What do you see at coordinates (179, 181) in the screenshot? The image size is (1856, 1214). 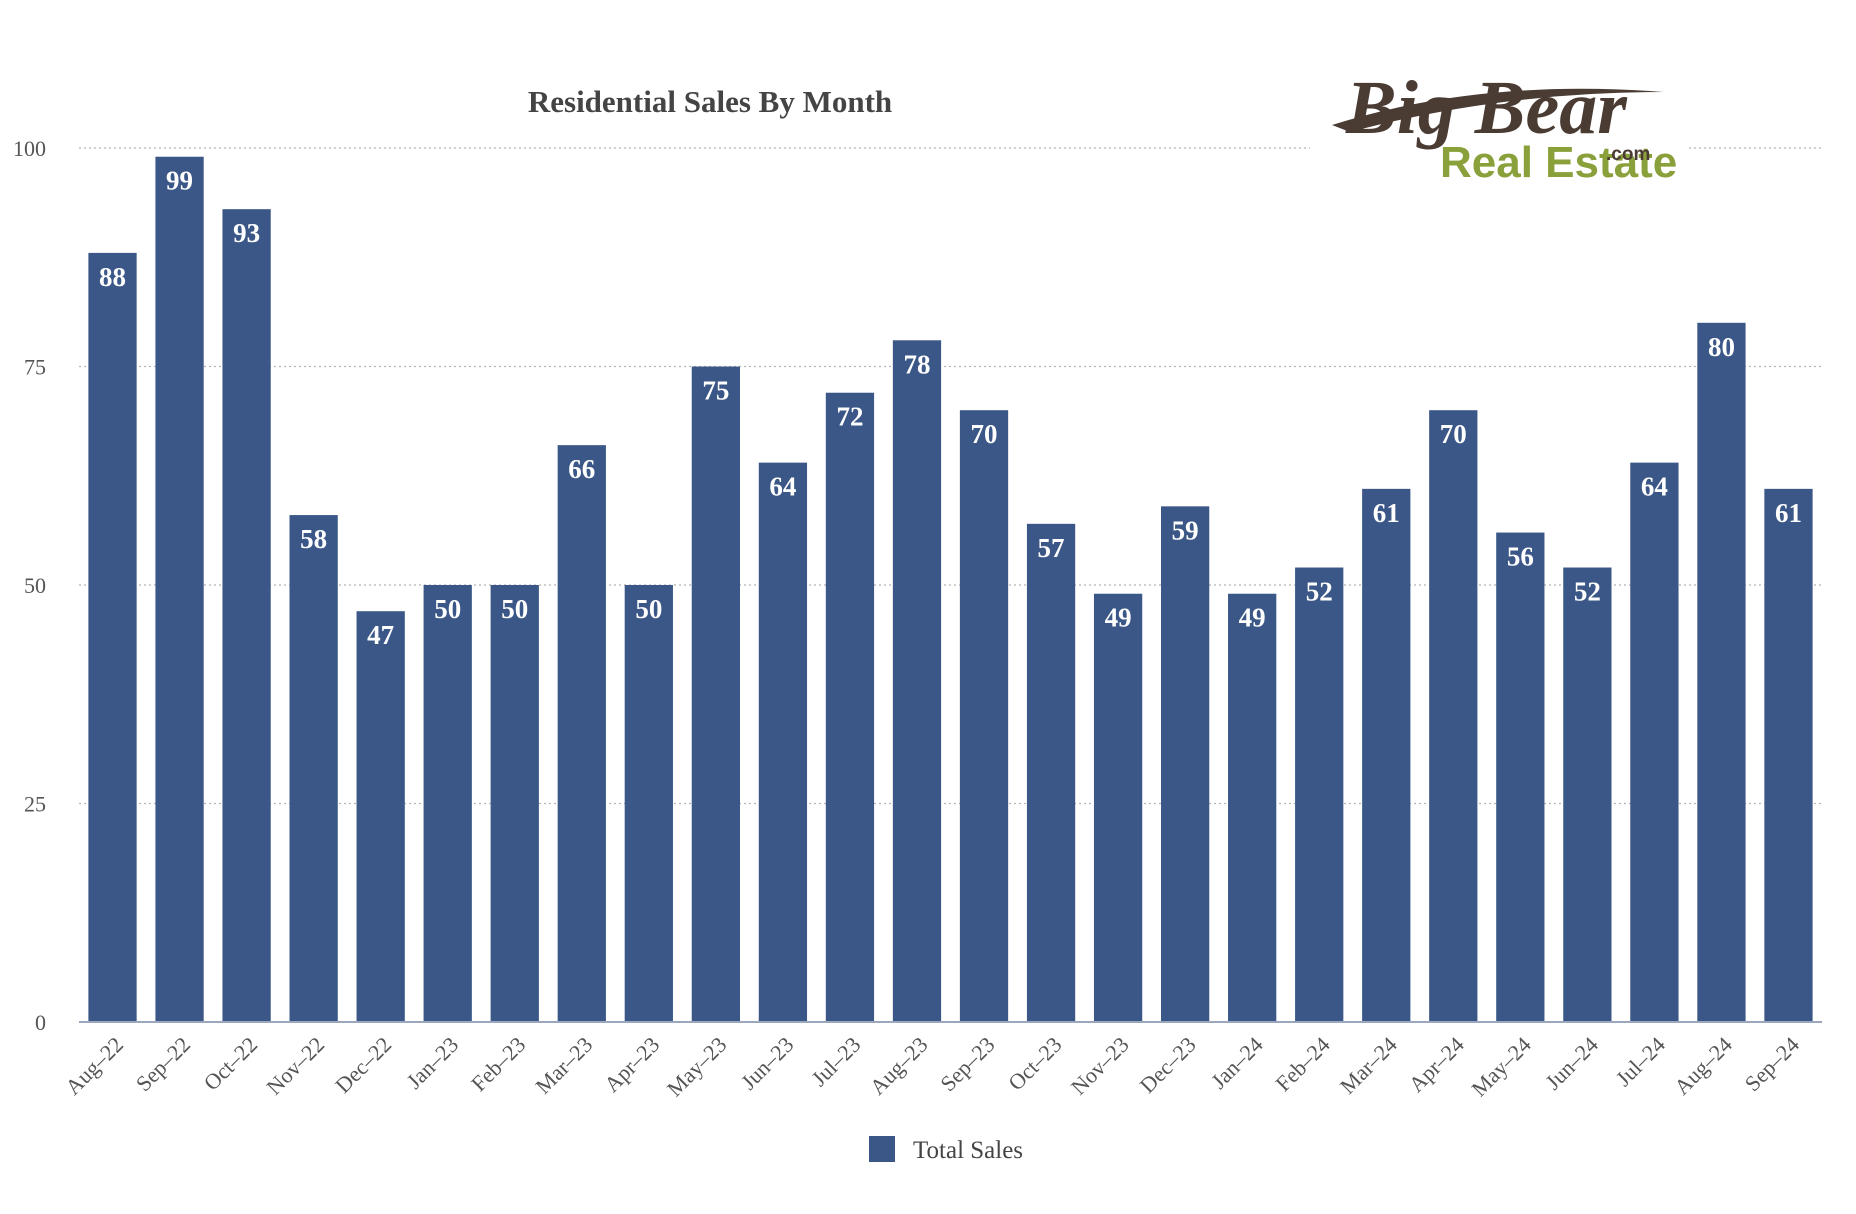 I see `data-label: 99` at bounding box center [179, 181].